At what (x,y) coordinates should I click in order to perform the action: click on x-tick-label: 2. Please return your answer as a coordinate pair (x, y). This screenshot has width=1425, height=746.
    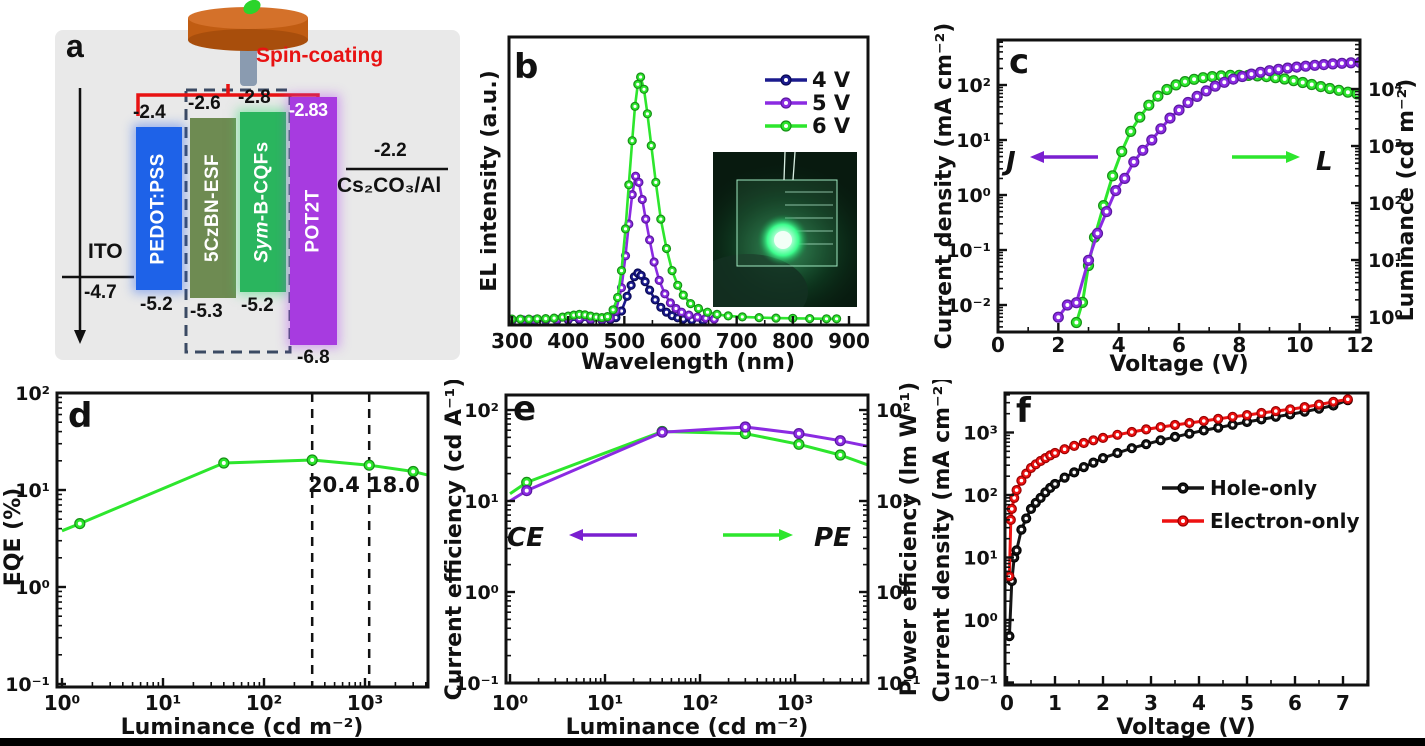
    Looking at the image, I should click on (1103, 703).